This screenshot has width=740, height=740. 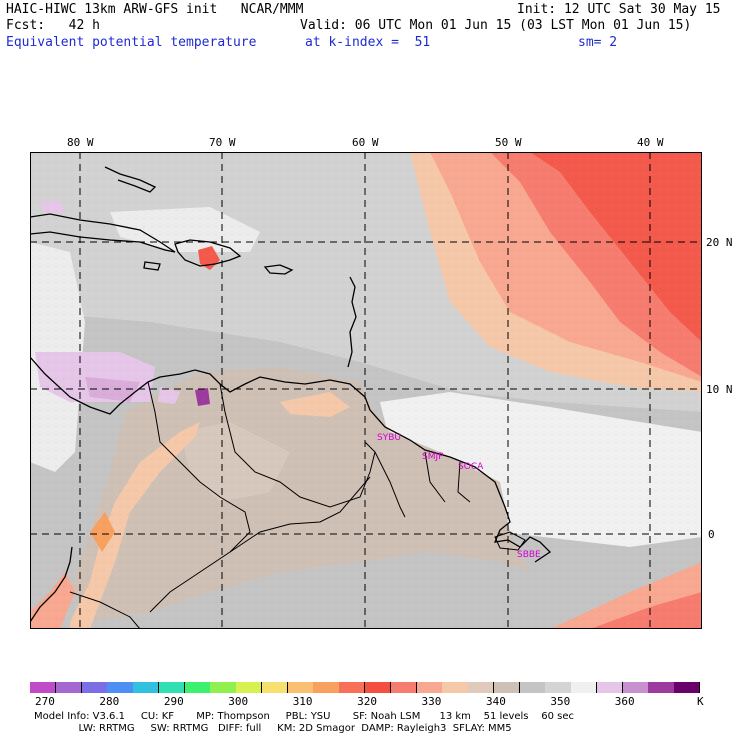 What do you see at coordinates (495, 701) in the screenshot?
I see `colorbar-label: 340` at bounding box center [495, 701].